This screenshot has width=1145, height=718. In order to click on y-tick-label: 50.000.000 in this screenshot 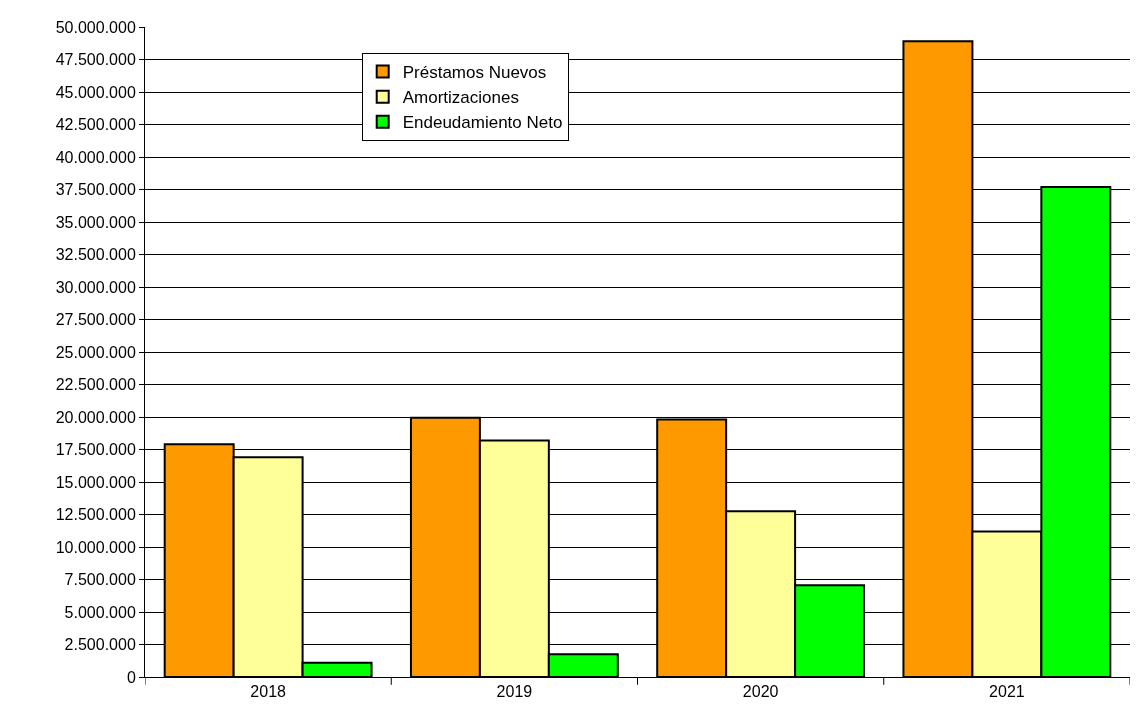, I will do `click(95, 27)`.